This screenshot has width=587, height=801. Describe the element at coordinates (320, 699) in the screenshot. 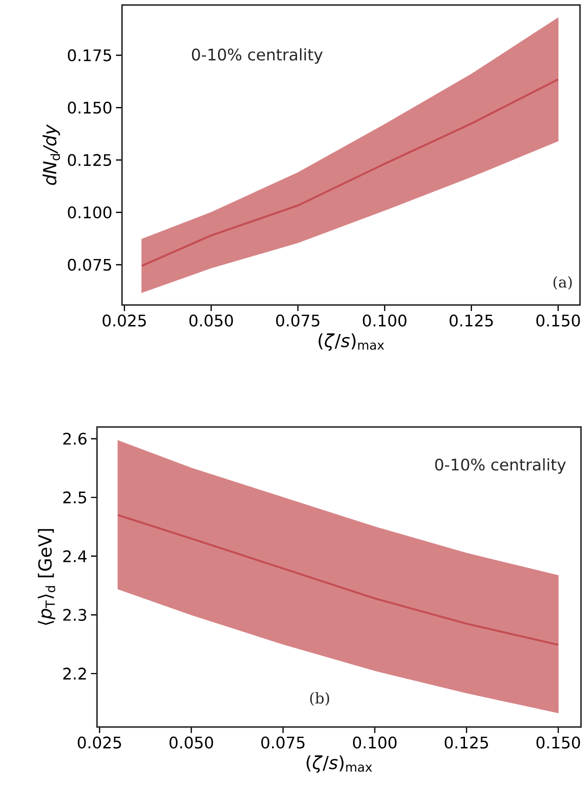

I see `annotation: (b)` at that location.